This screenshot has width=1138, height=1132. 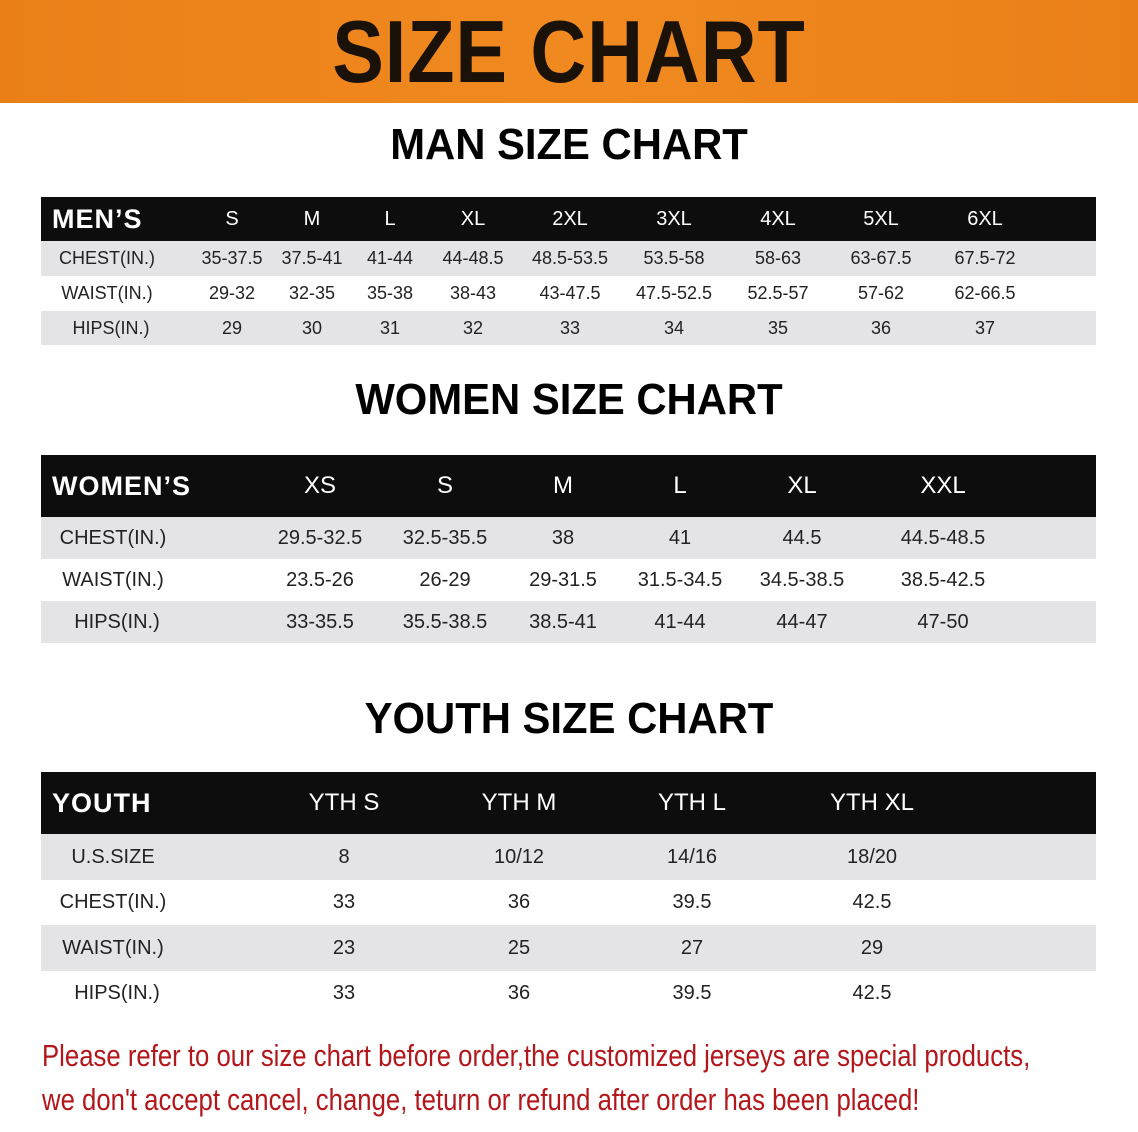 I want to click on size-column-header: YTH XL, so click(x=872, y=802).